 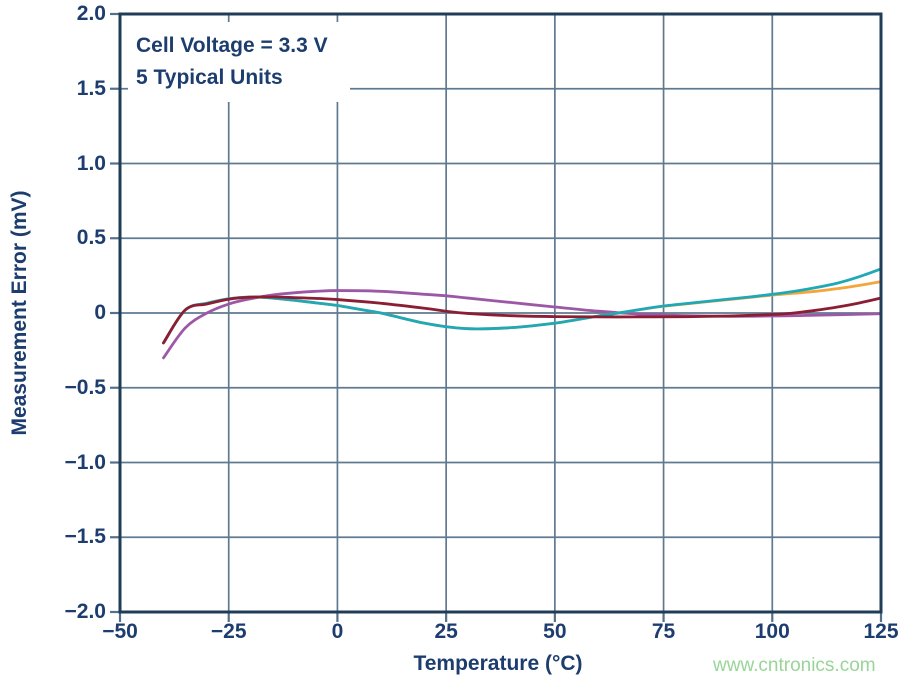 What do you see at coordinates (337, 631) in the screenshot?
I see `x-tick-label: 0` at bounding box center [337, 631].